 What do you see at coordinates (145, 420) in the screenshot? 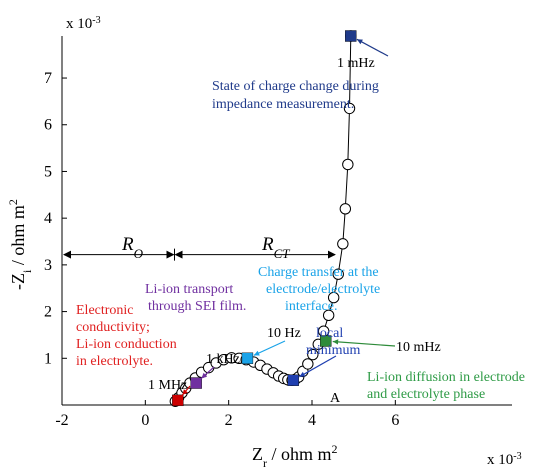
I see `x-tick-label: 0` at bounding box center [145, 420].